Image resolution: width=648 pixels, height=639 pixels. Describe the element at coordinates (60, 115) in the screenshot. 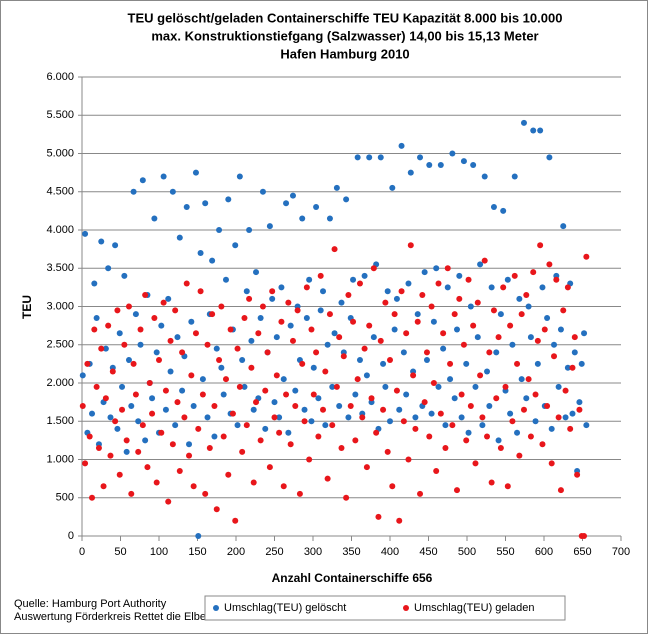

I see `y-tick-label: 5.500` at that location.